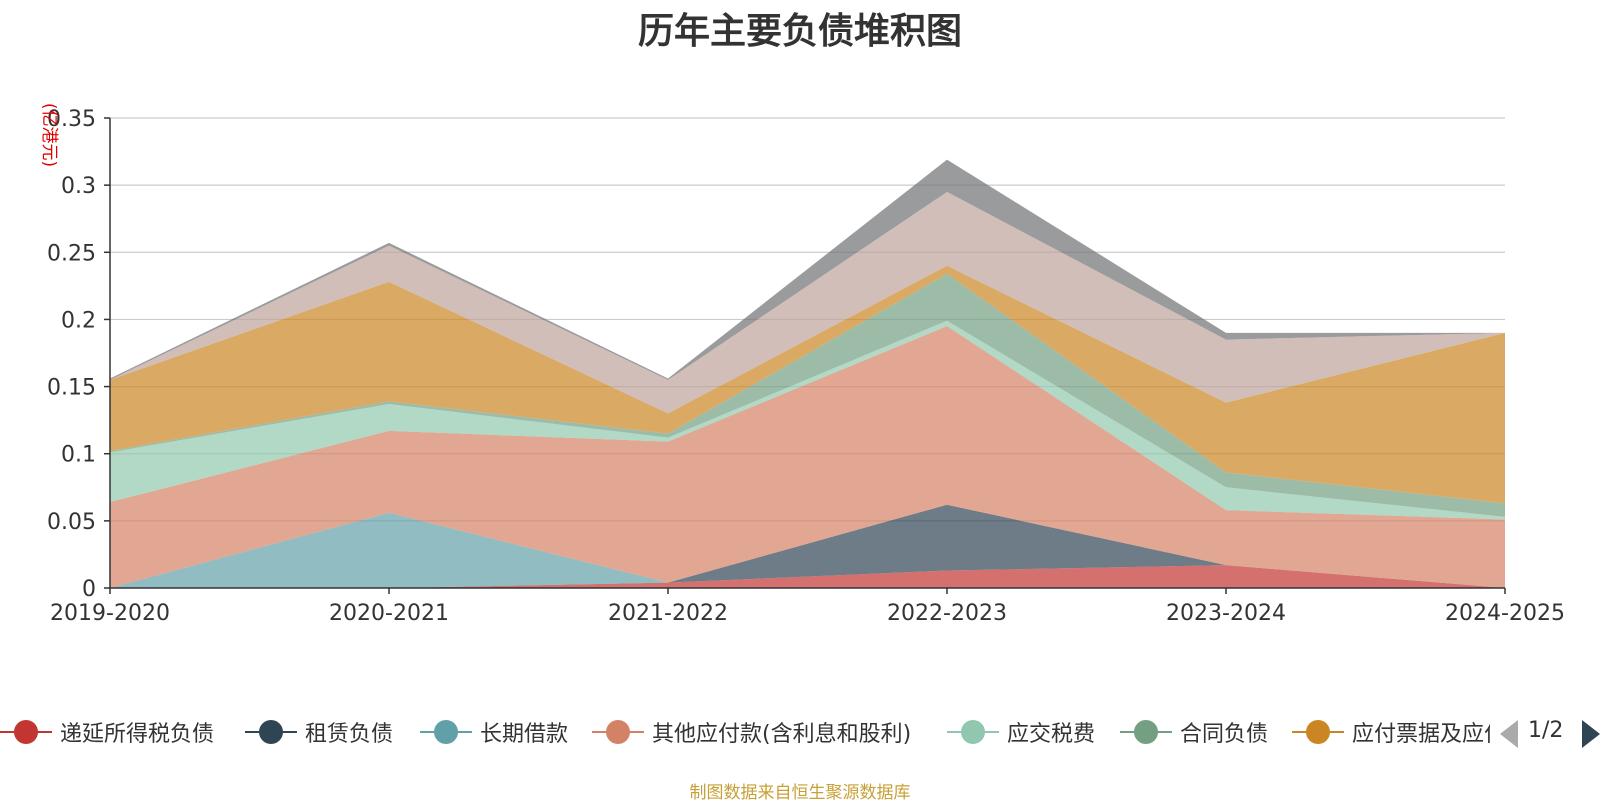 The width and height of the screenshot is (1600, 803). I want to click on y-tick-label: 0.3, so click(78, 186).